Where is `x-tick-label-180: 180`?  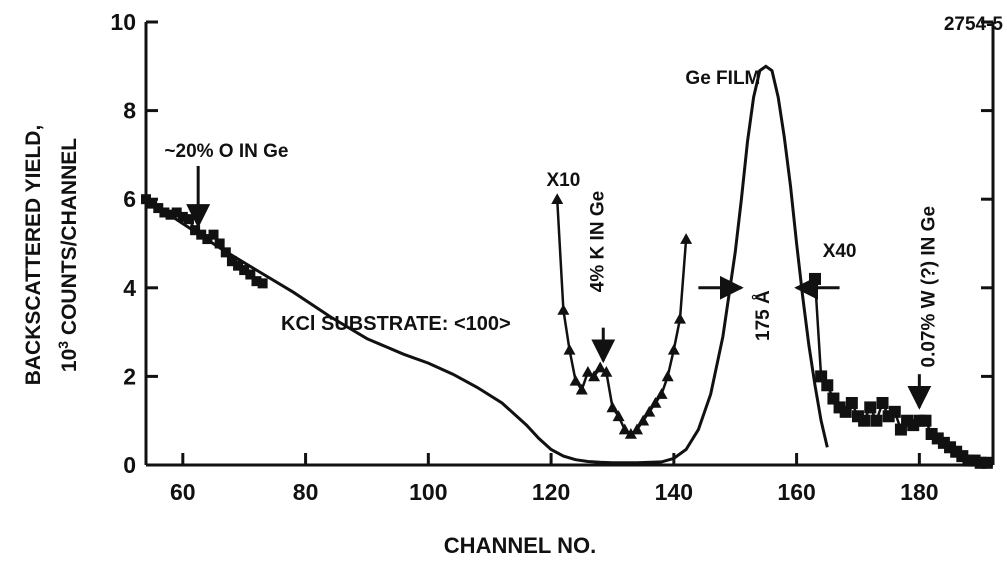
x-tick-label-180: 180 is located at coordinates (919, 492).